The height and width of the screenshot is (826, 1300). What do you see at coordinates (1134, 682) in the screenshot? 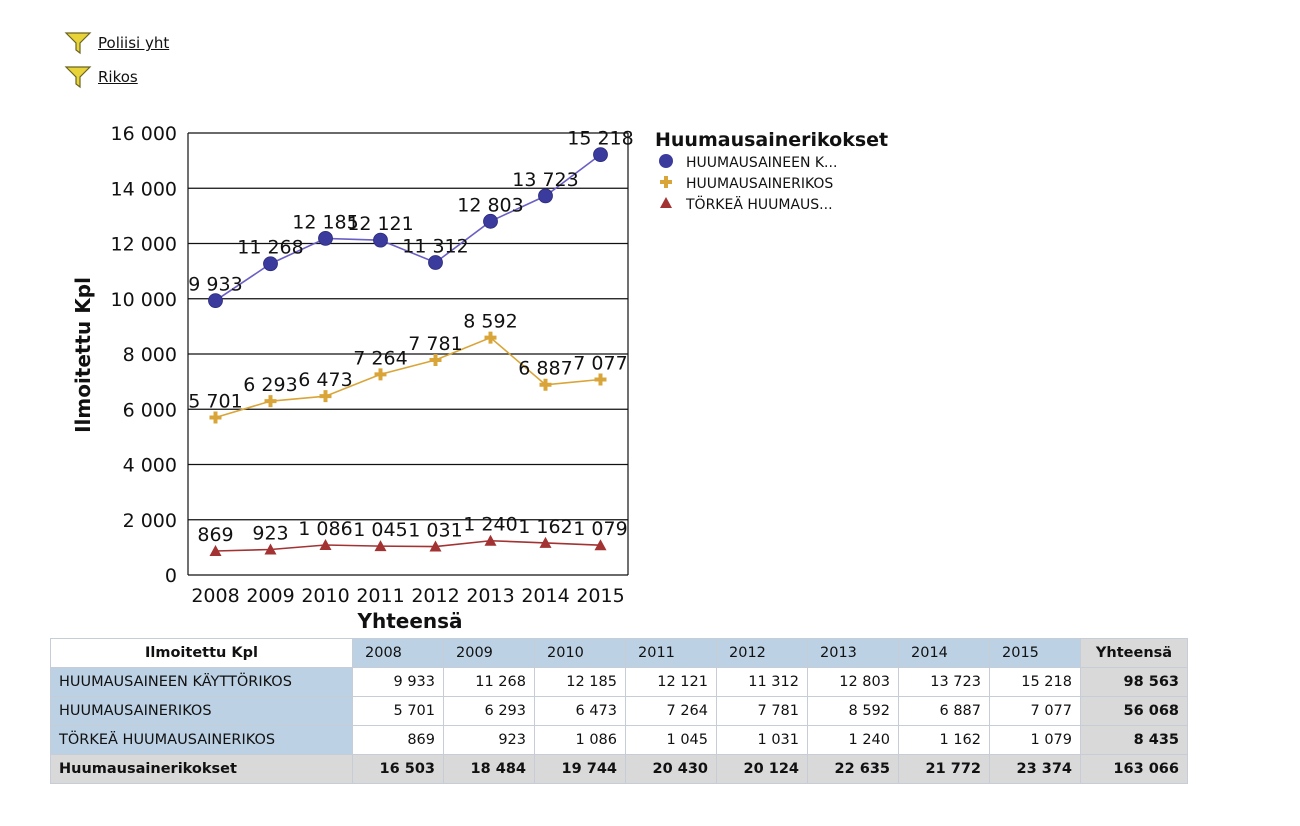
I see `row-total: 98 563` at bounding box center [1134, 682].